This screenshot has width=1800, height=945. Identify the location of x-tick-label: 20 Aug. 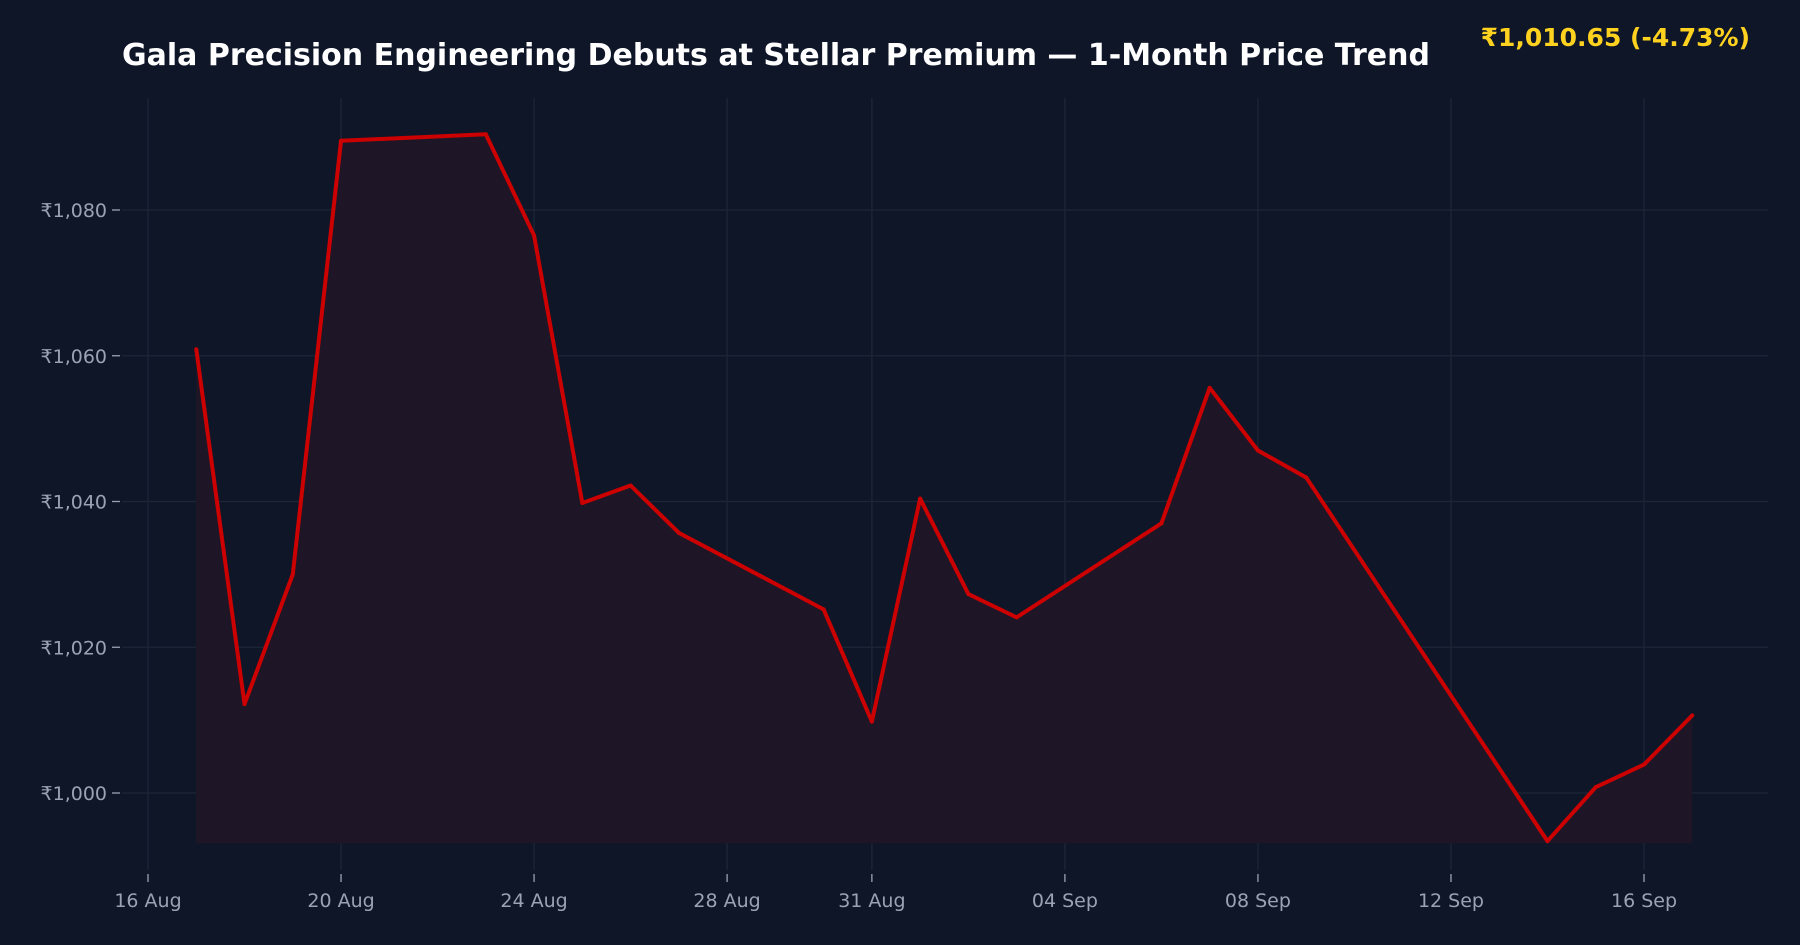
(340, 901).